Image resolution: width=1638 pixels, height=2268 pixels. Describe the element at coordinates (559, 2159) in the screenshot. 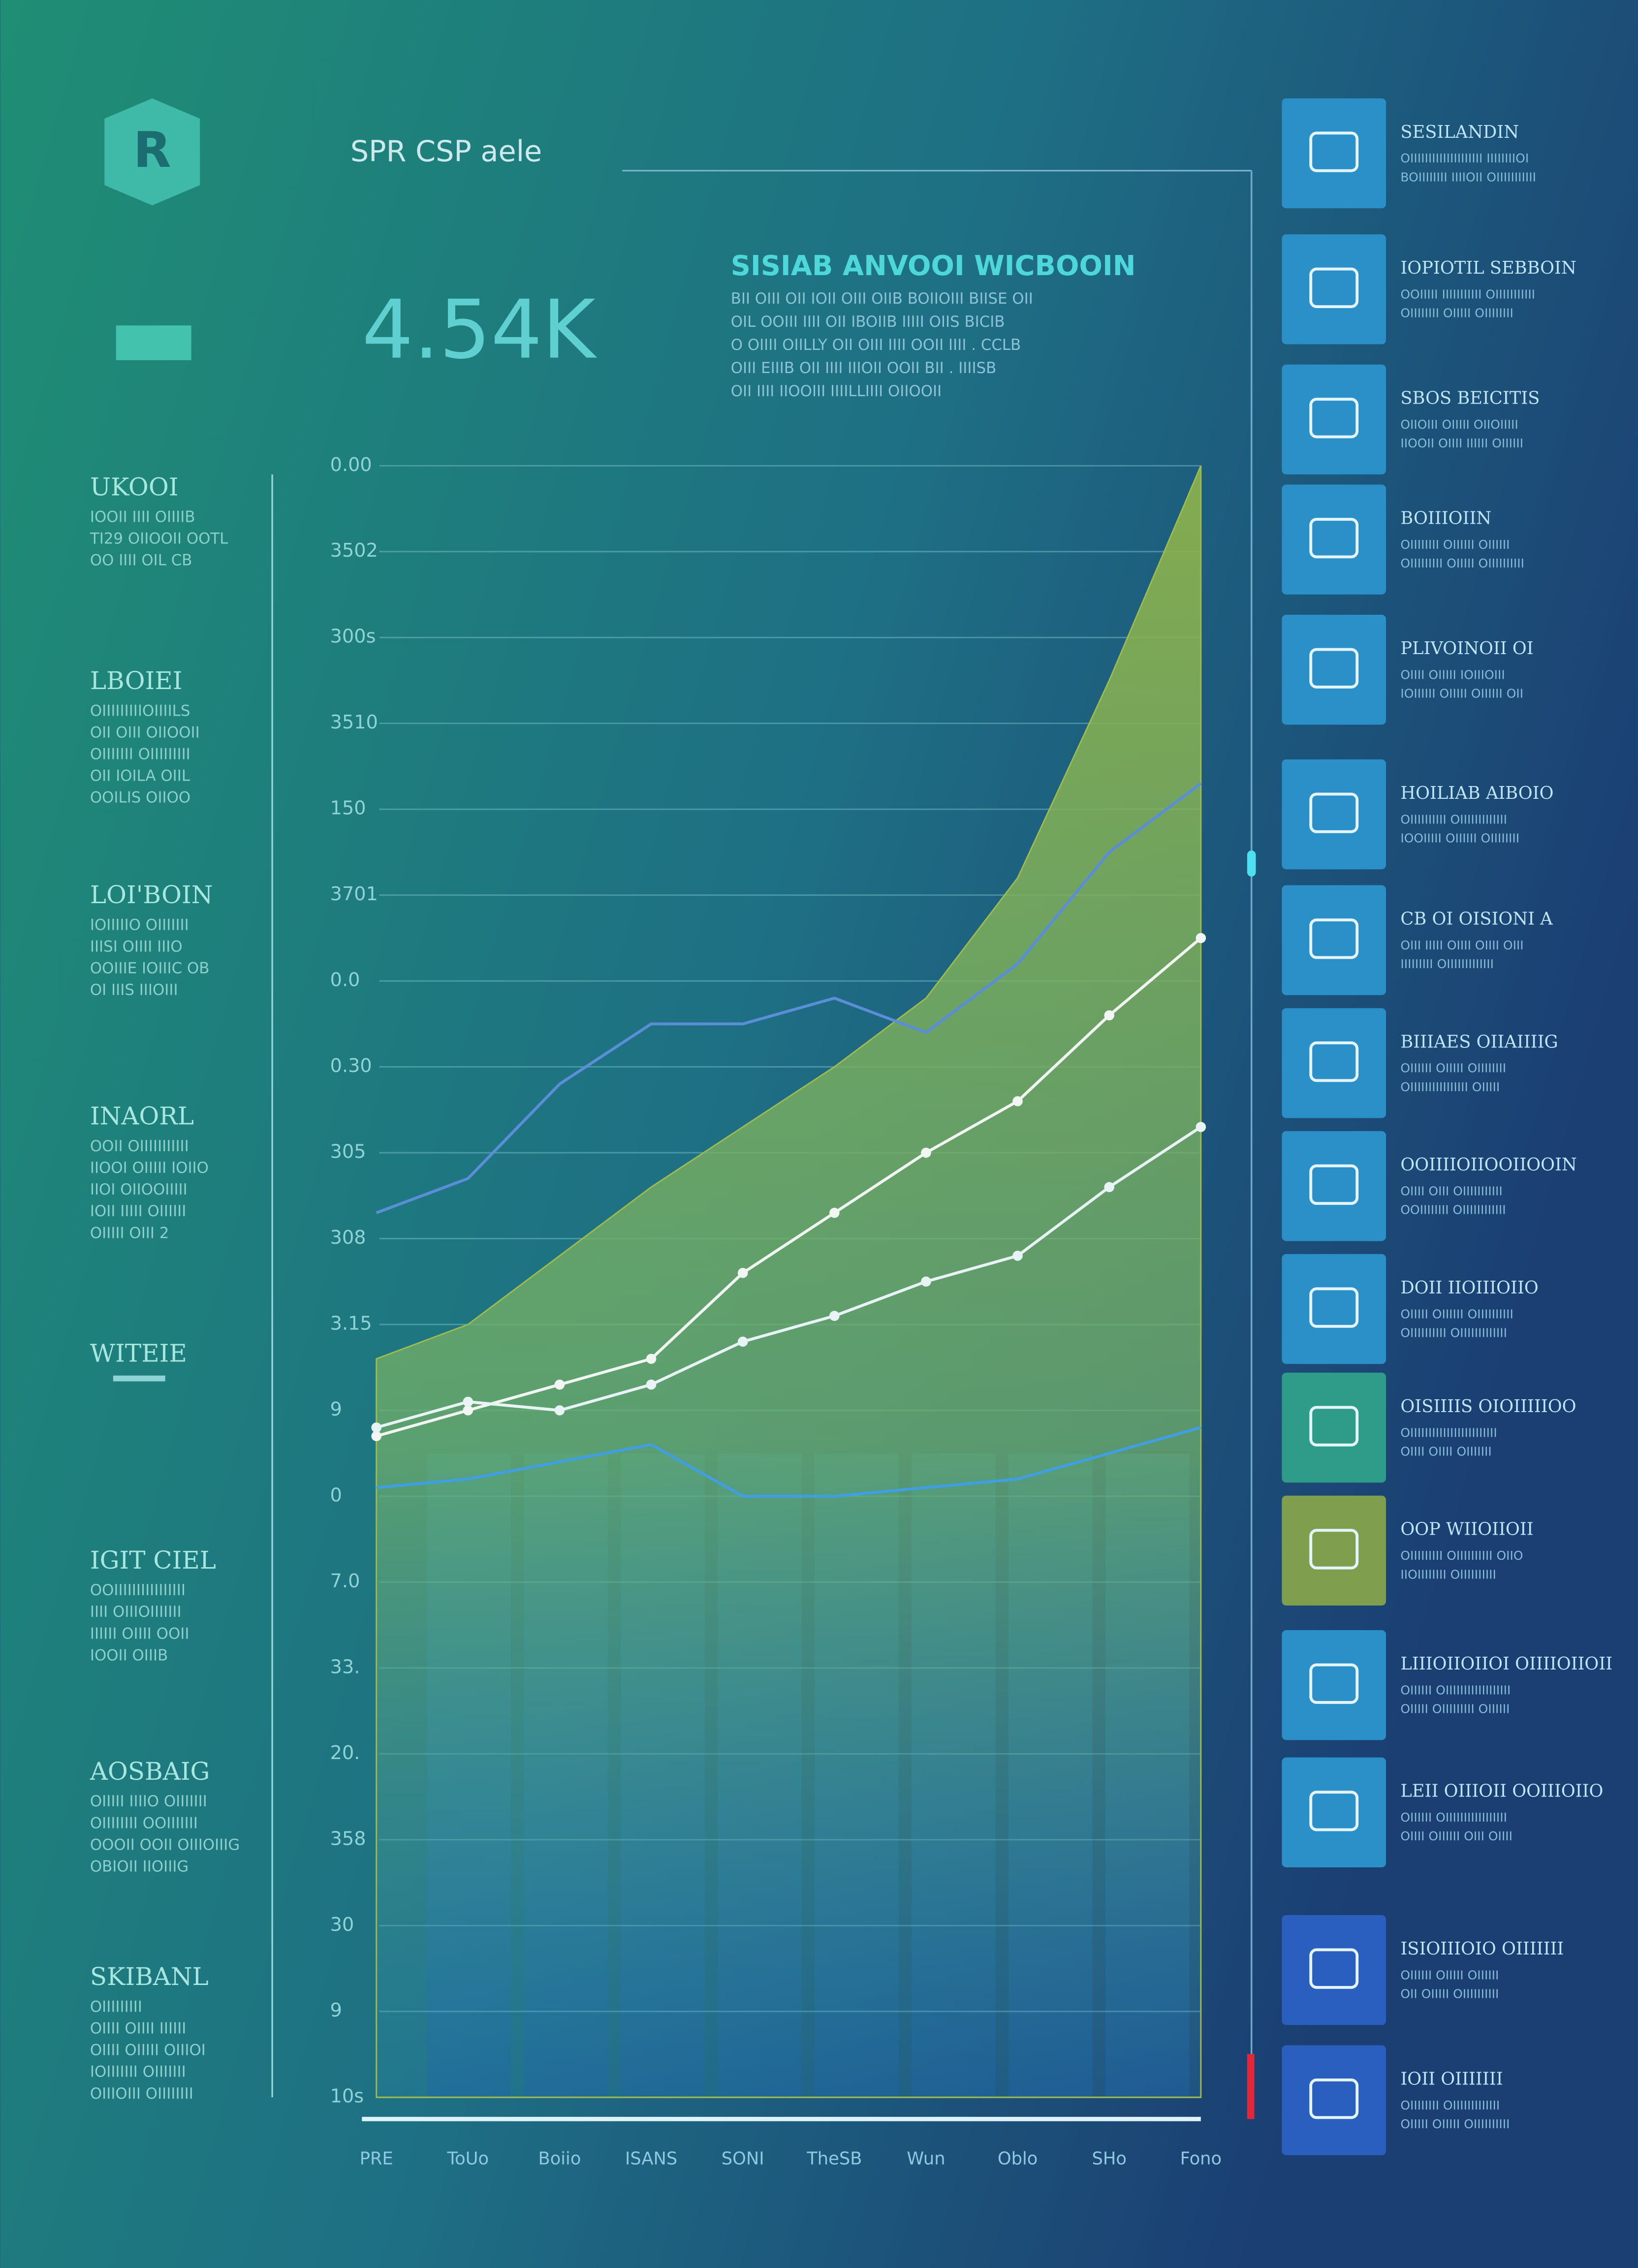

I see `x-tick-label: Boiio` at that location.